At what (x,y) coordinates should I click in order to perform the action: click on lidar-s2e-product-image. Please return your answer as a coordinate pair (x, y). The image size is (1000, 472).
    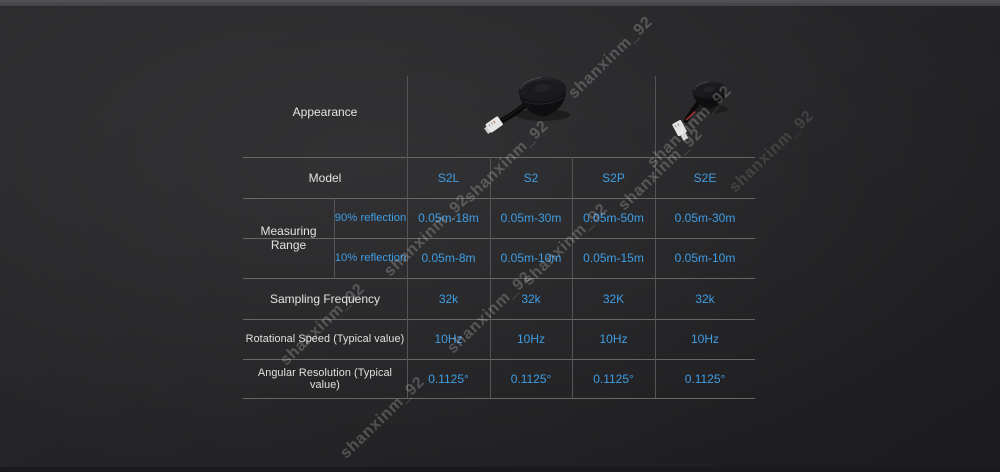
    Looking at the image, I should click on (700, 111).